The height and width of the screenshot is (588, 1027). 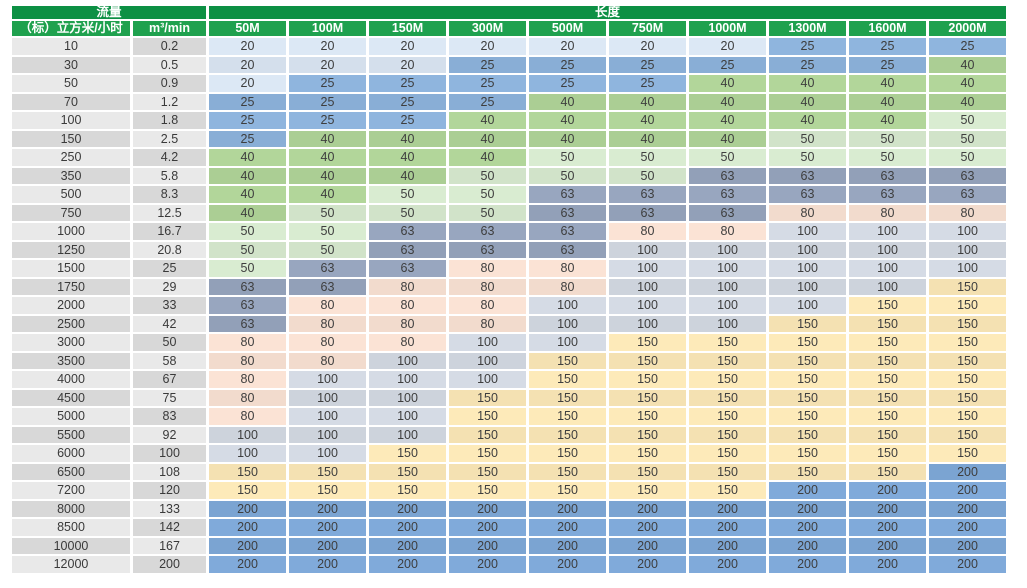 What do you see at coordinates (509, 286) in the screenshot?
I see `table-row: 1750 29 63 63 80 80 80 100 100 100 100 150` at bounding box center [509, 286].